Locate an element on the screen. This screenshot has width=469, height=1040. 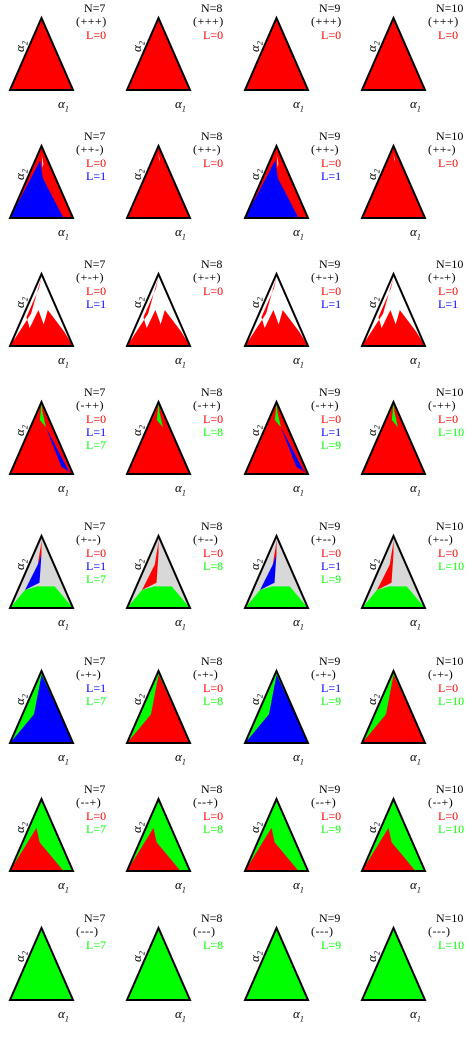
sign-label: (---) is located at coordinates (87, 931).